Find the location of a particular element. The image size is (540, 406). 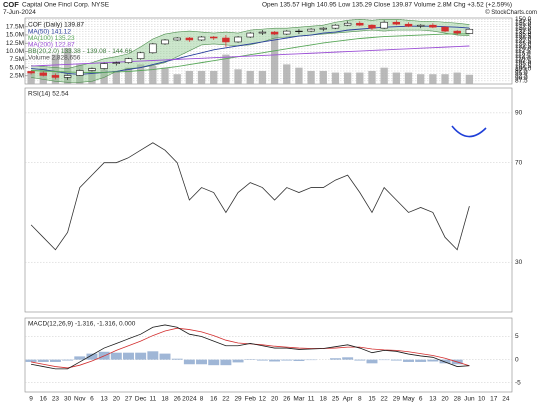

date: 7-Jun-2024 is located at coordinates (19, 12).